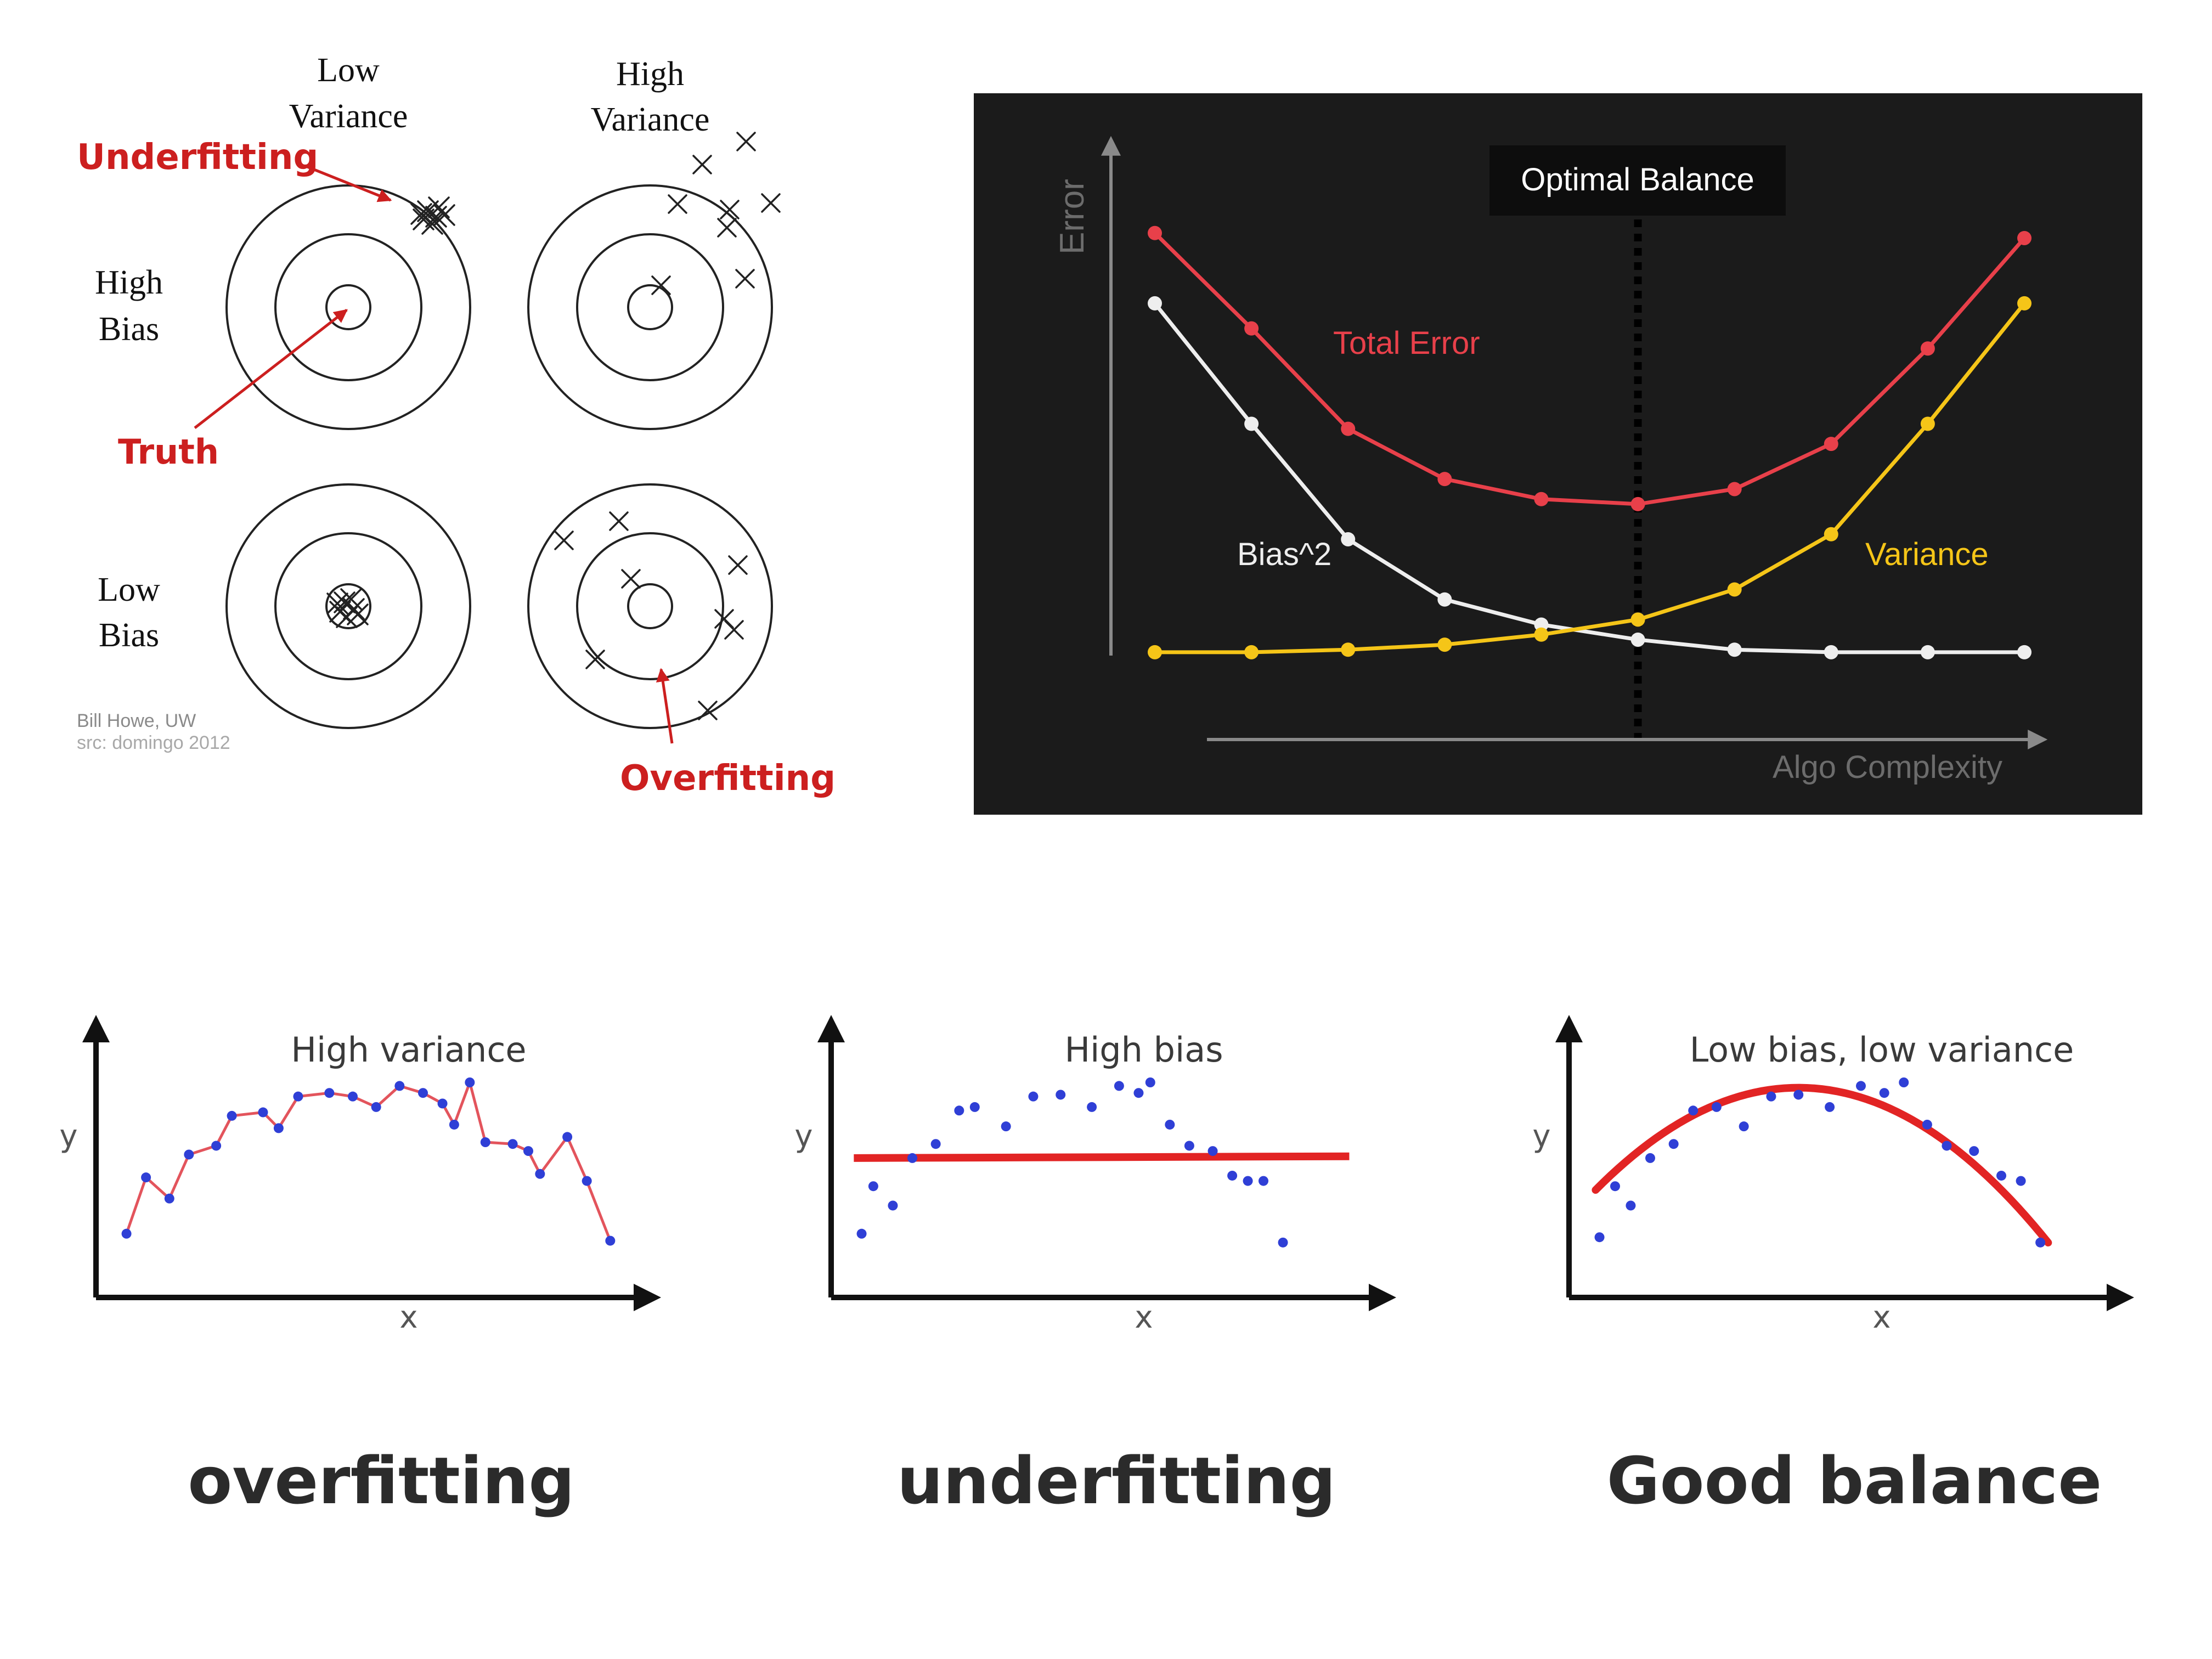 The width and height of the screenshot is (2212, 1659). I want to click on fit-panel-1: High bias y x underfitting, so click(1095, 1267).